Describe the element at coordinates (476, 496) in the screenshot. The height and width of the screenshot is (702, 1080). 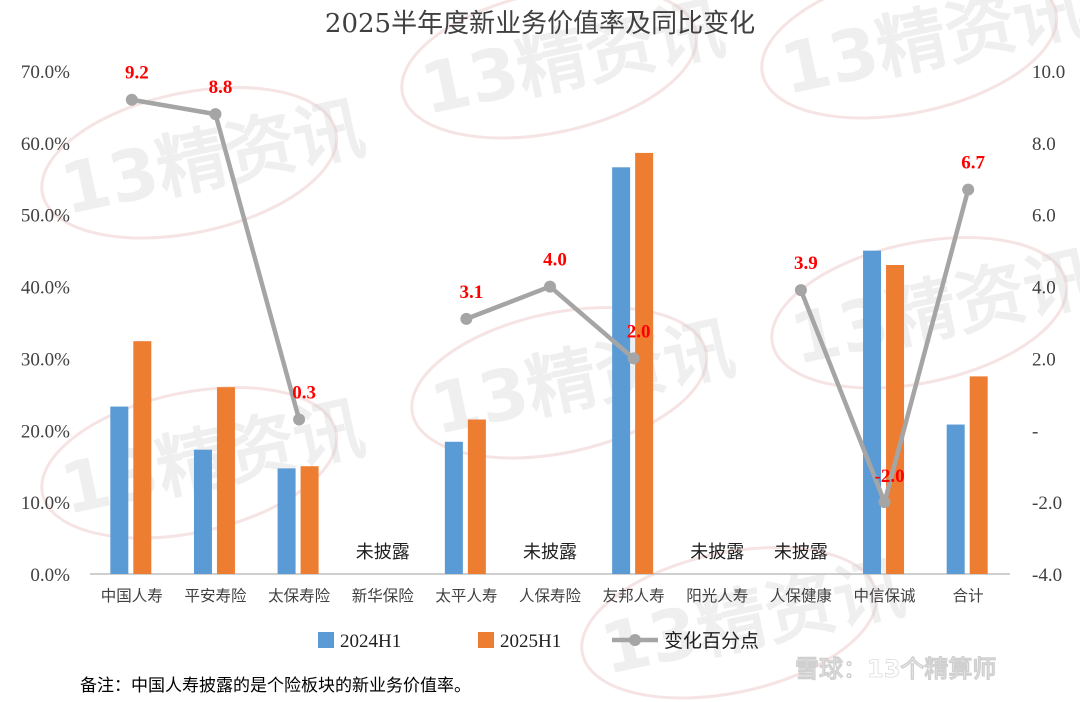
I see `bar-2025H1-太平人寿` at that location.